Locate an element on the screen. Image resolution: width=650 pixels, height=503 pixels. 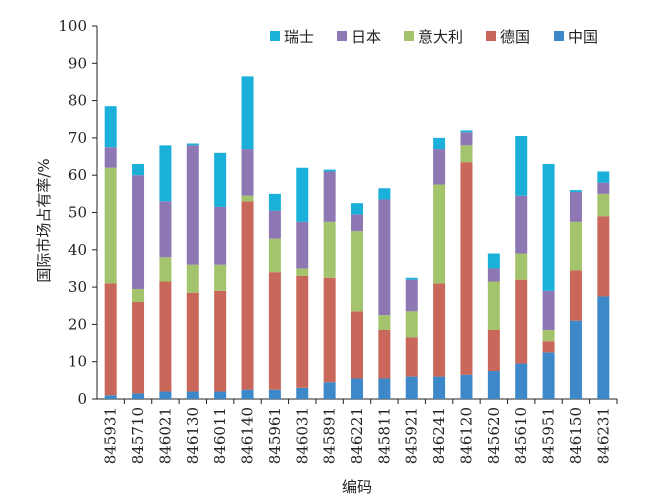
bar-segment-845710-日本 is located at coordinates (138, 232).